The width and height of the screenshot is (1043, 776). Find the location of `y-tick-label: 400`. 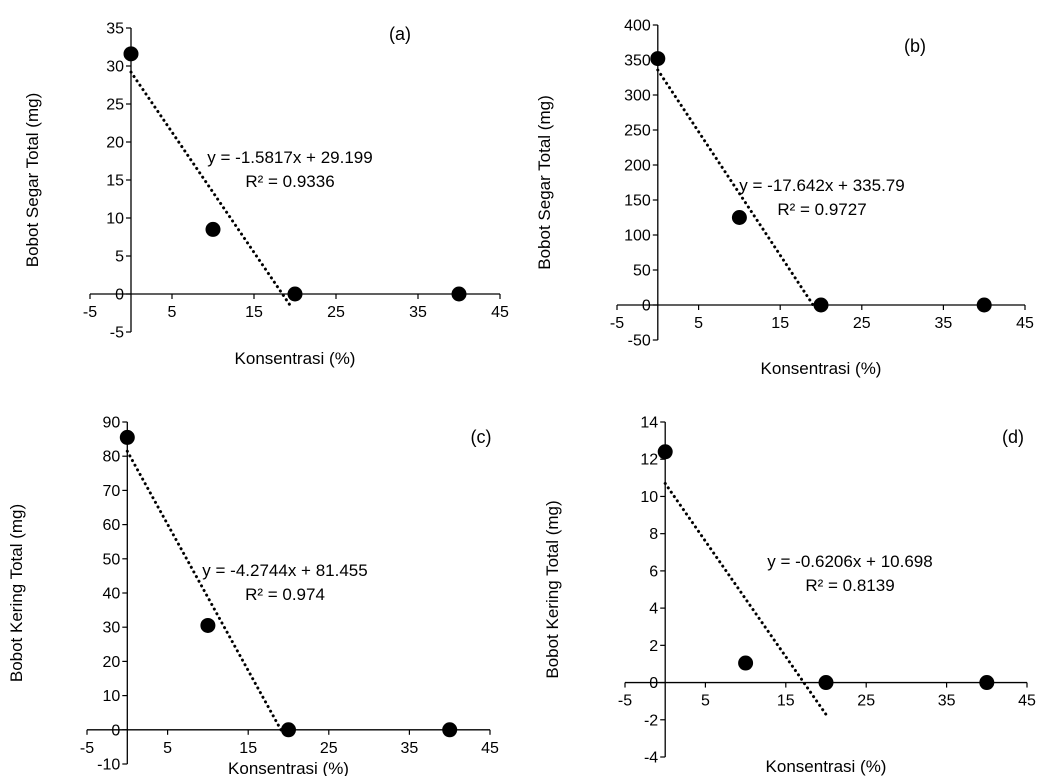

y-tick-label: 400 is located at coordinates (637, 26).